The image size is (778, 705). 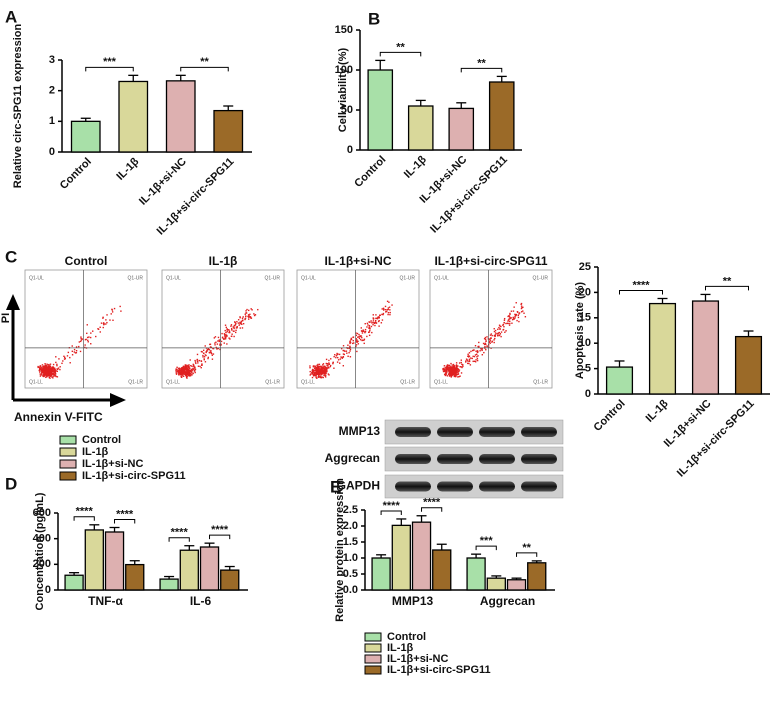 I want to click on x-tick-label: Control, so click(x=610, y=416).